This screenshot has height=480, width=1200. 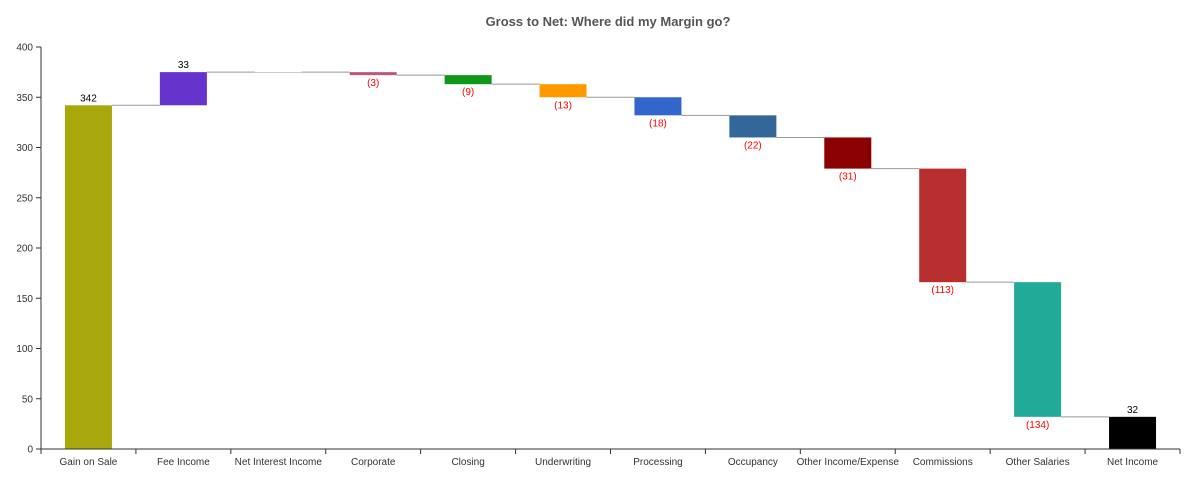 I want to click on data-label: (13), so click(x=563, y=105).